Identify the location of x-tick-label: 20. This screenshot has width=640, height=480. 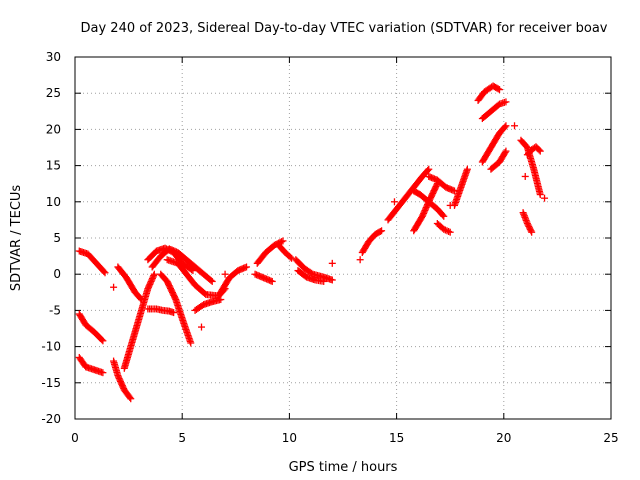
(503, 438).